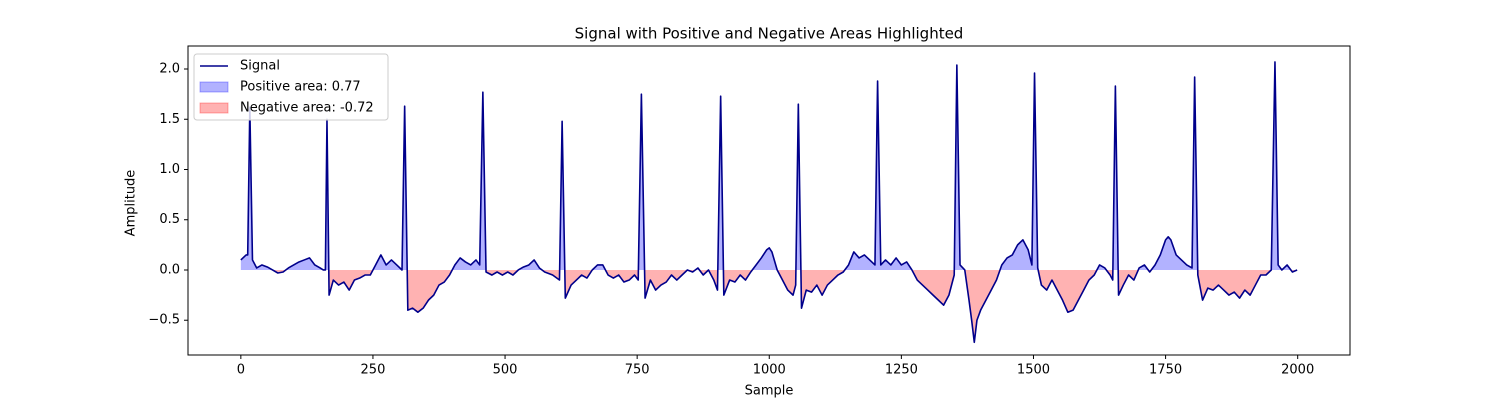 Image resolution: width=1500 pixels, height=400 pixels. Describe the element at coordinates (169, 219) in the screenshot. I see `y-tick-label: 0.5` at that location.